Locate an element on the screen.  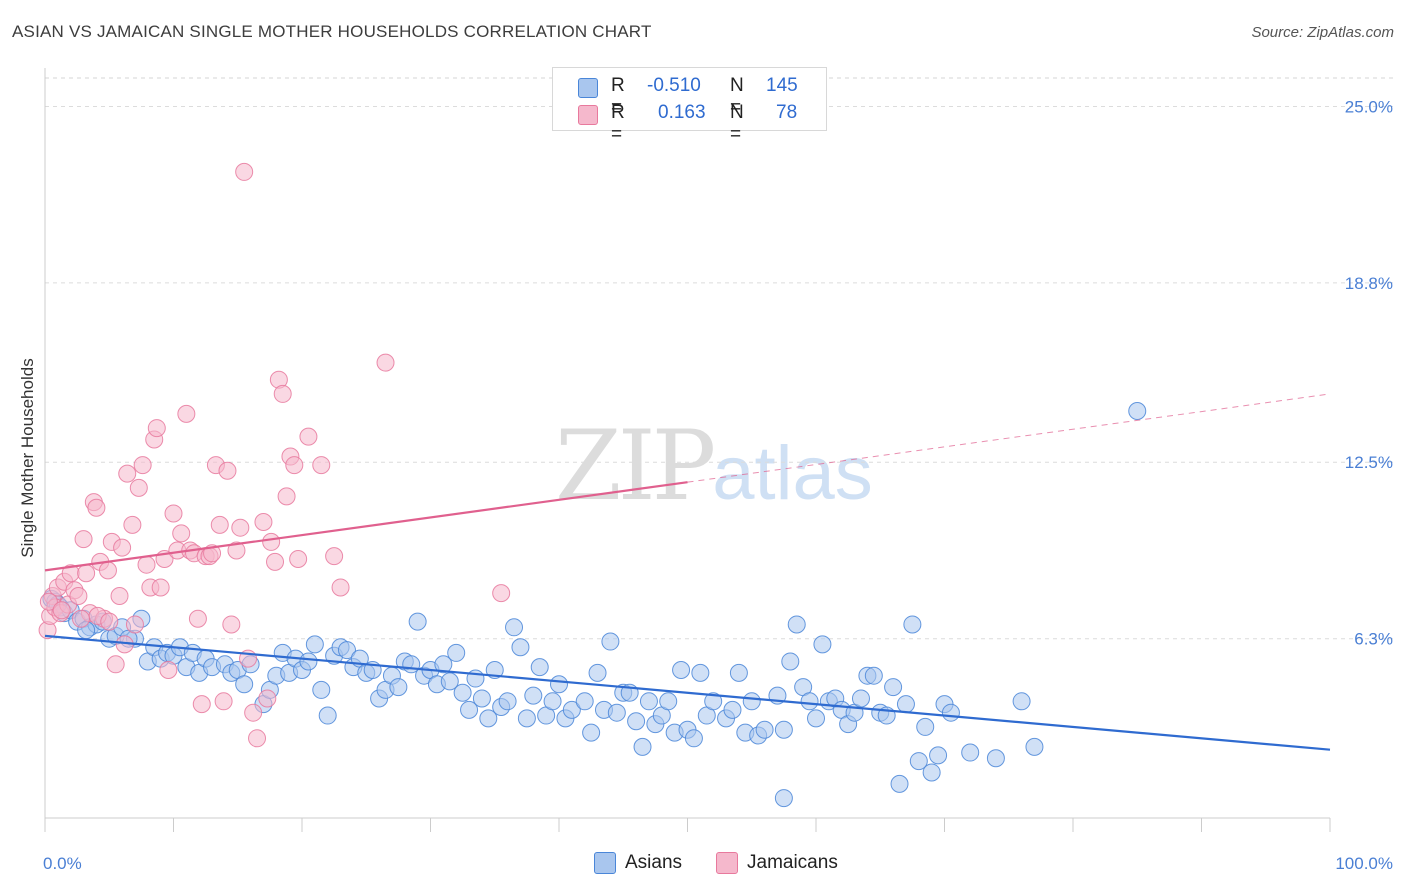
y-tick-label: 6.3% is located at coordinates (1373, 639).